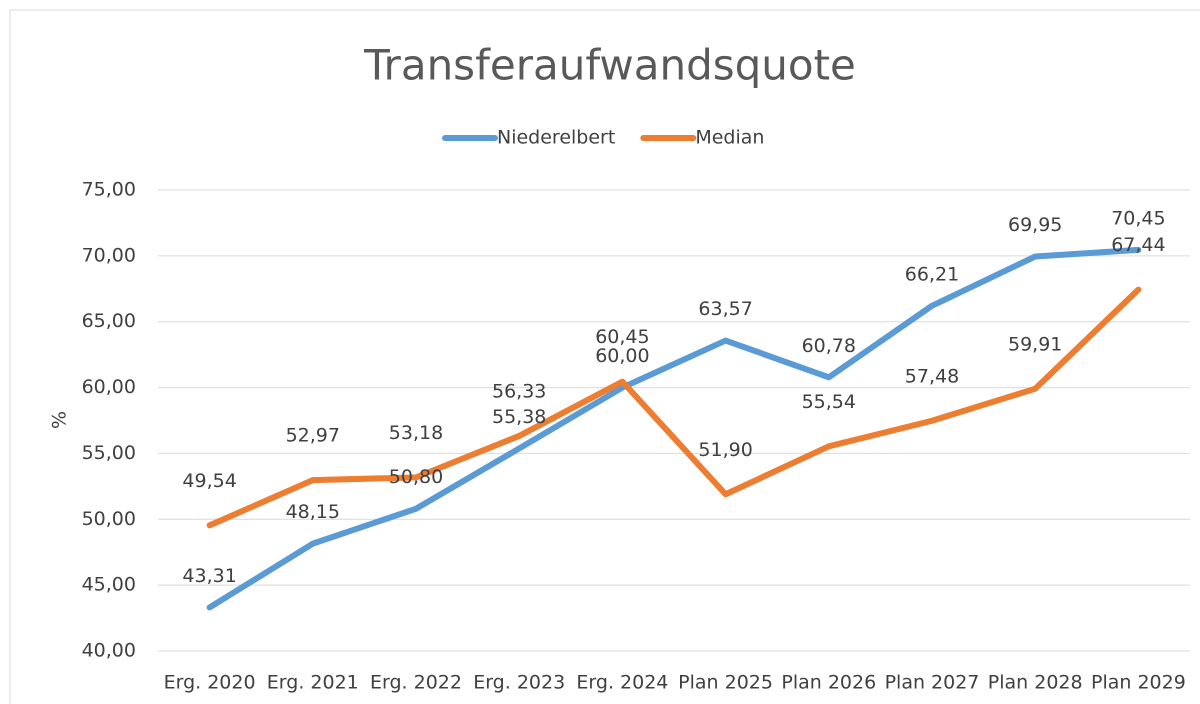  Describe the element at coordinates (210, 683) in the screenshot. I see `x-tick-label: Erg. 2020` at that location.